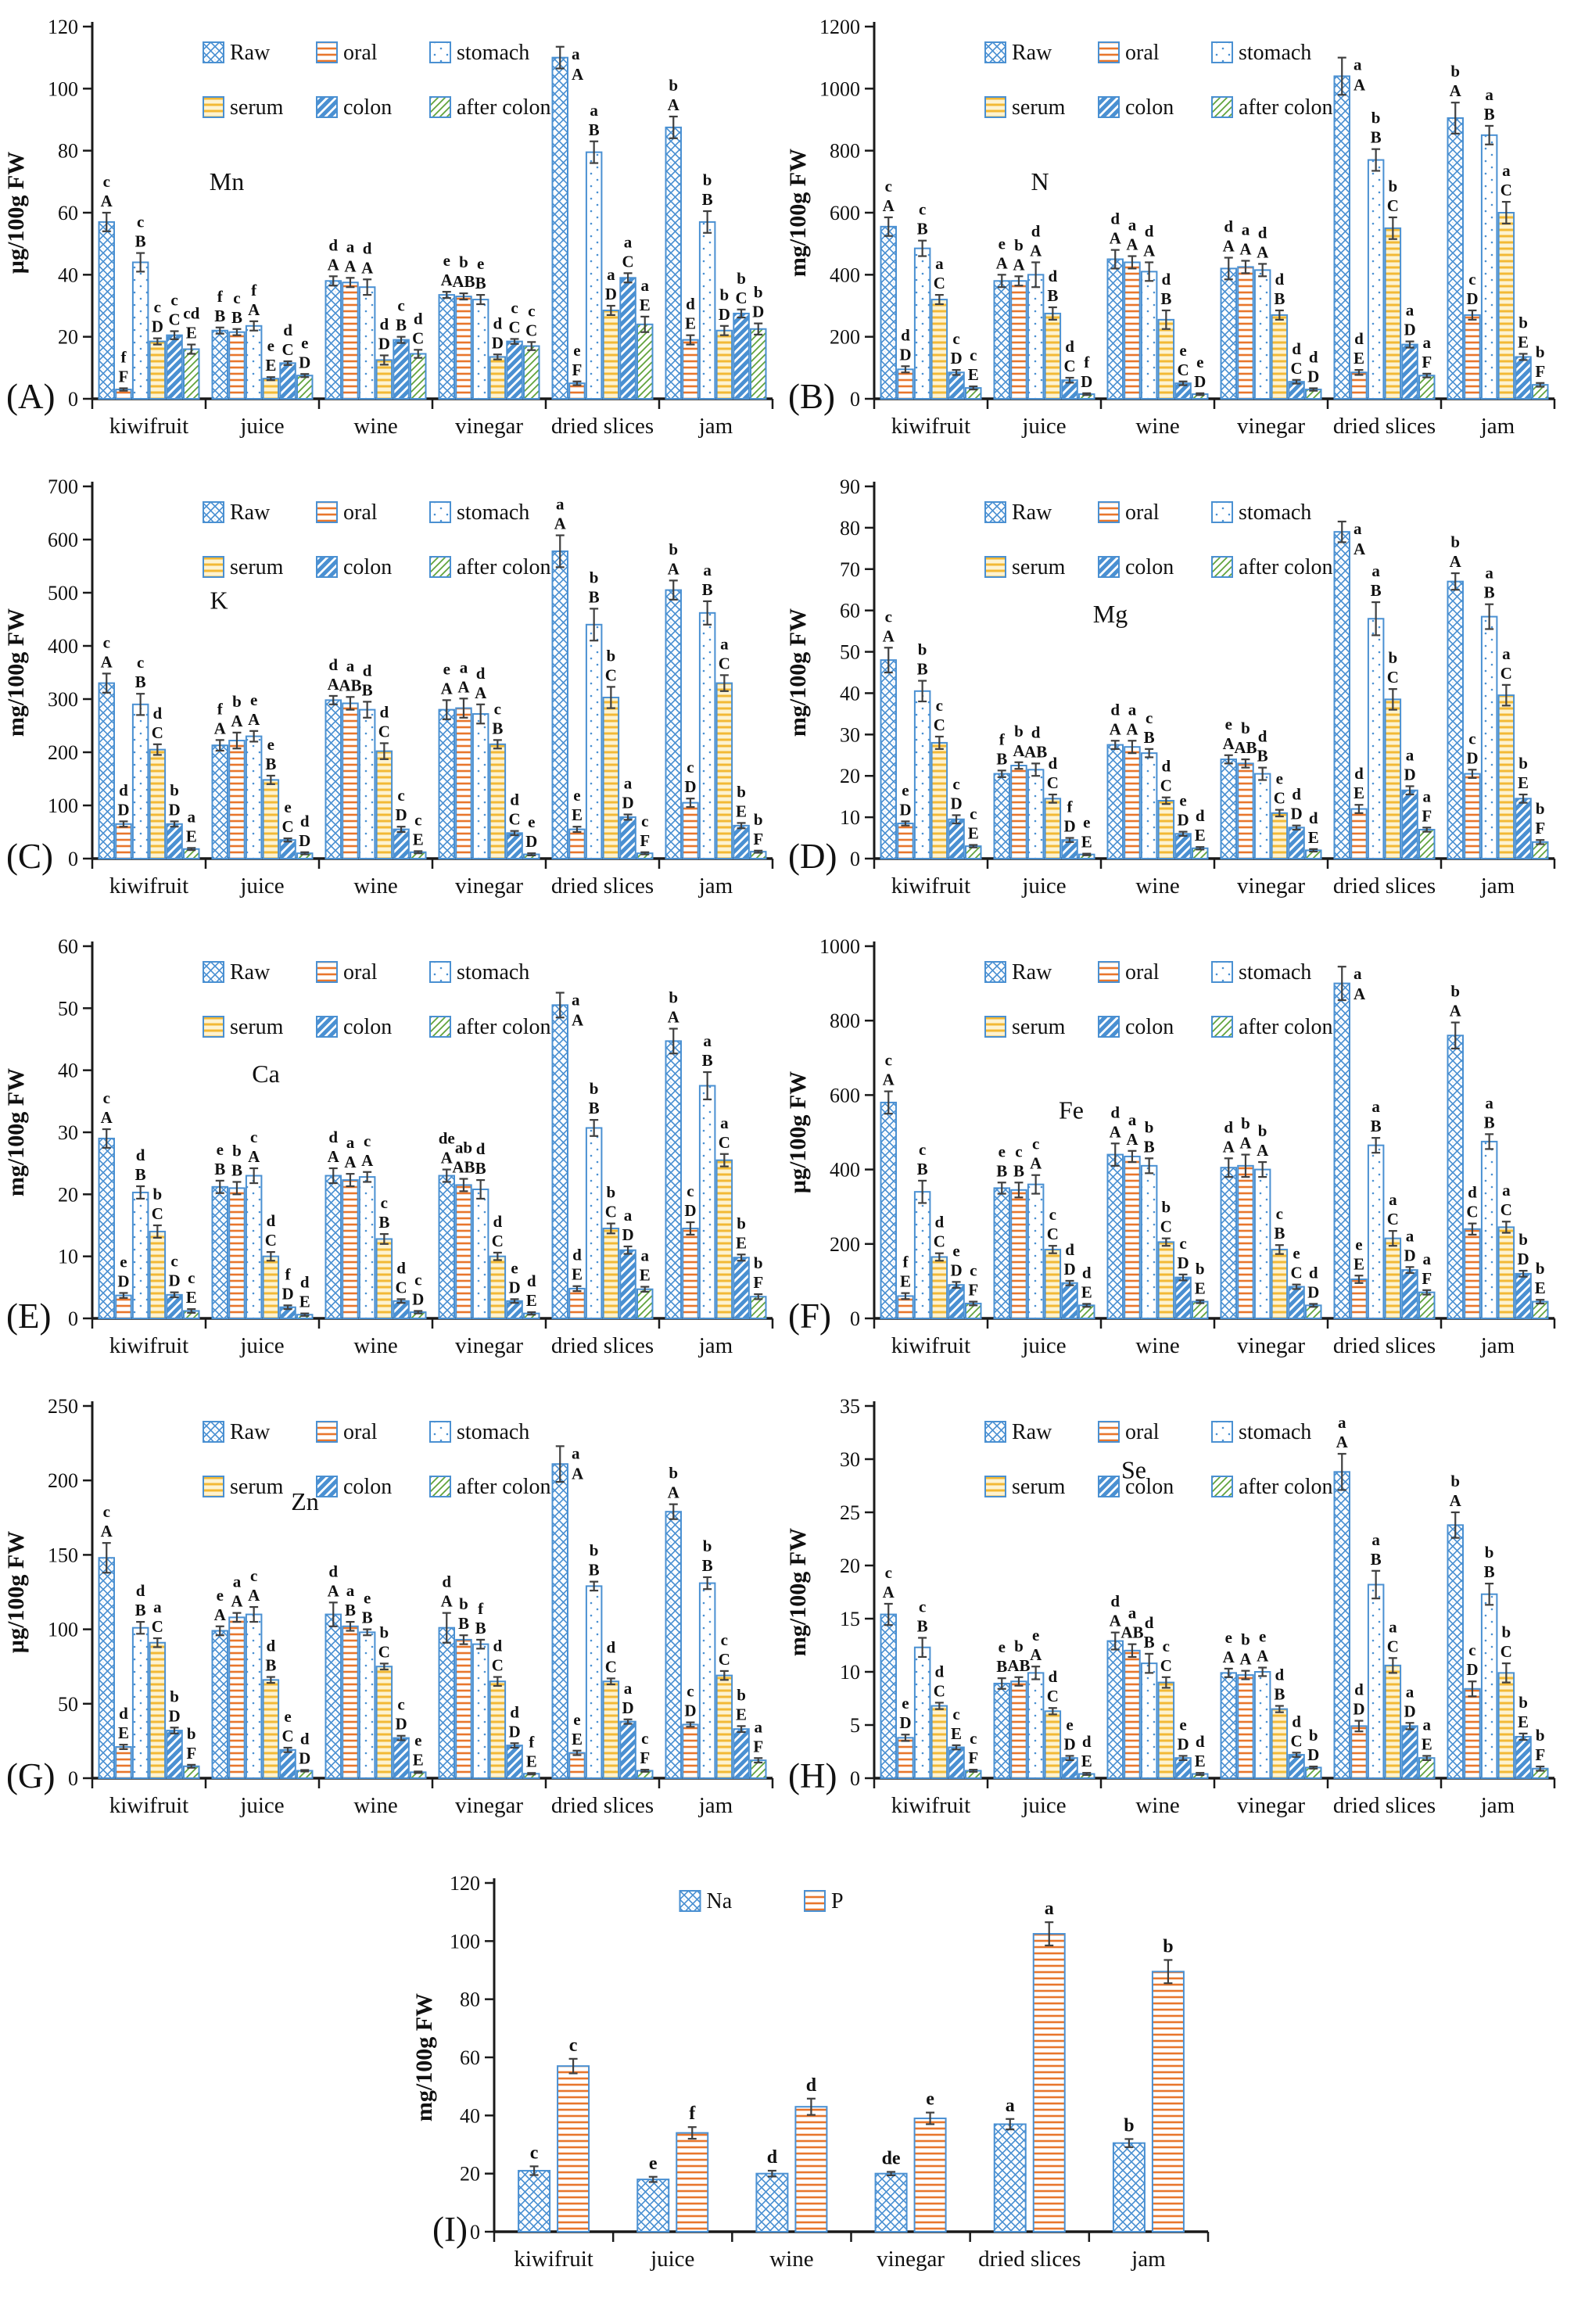  I want to click on sig-letter: c, so click(955, 338).